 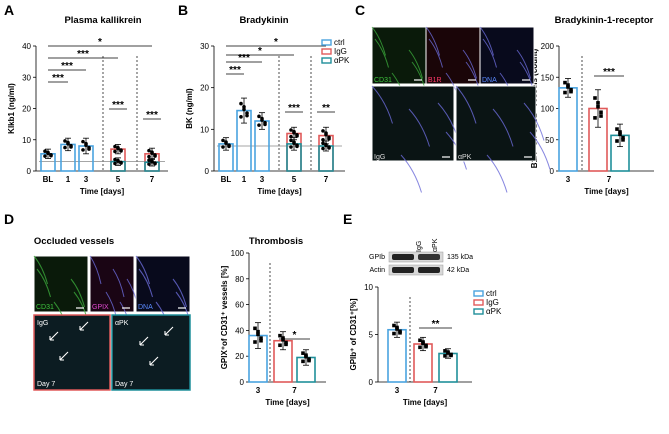 I want to click on panel-letter-E: E, so click(x=347, y=219).